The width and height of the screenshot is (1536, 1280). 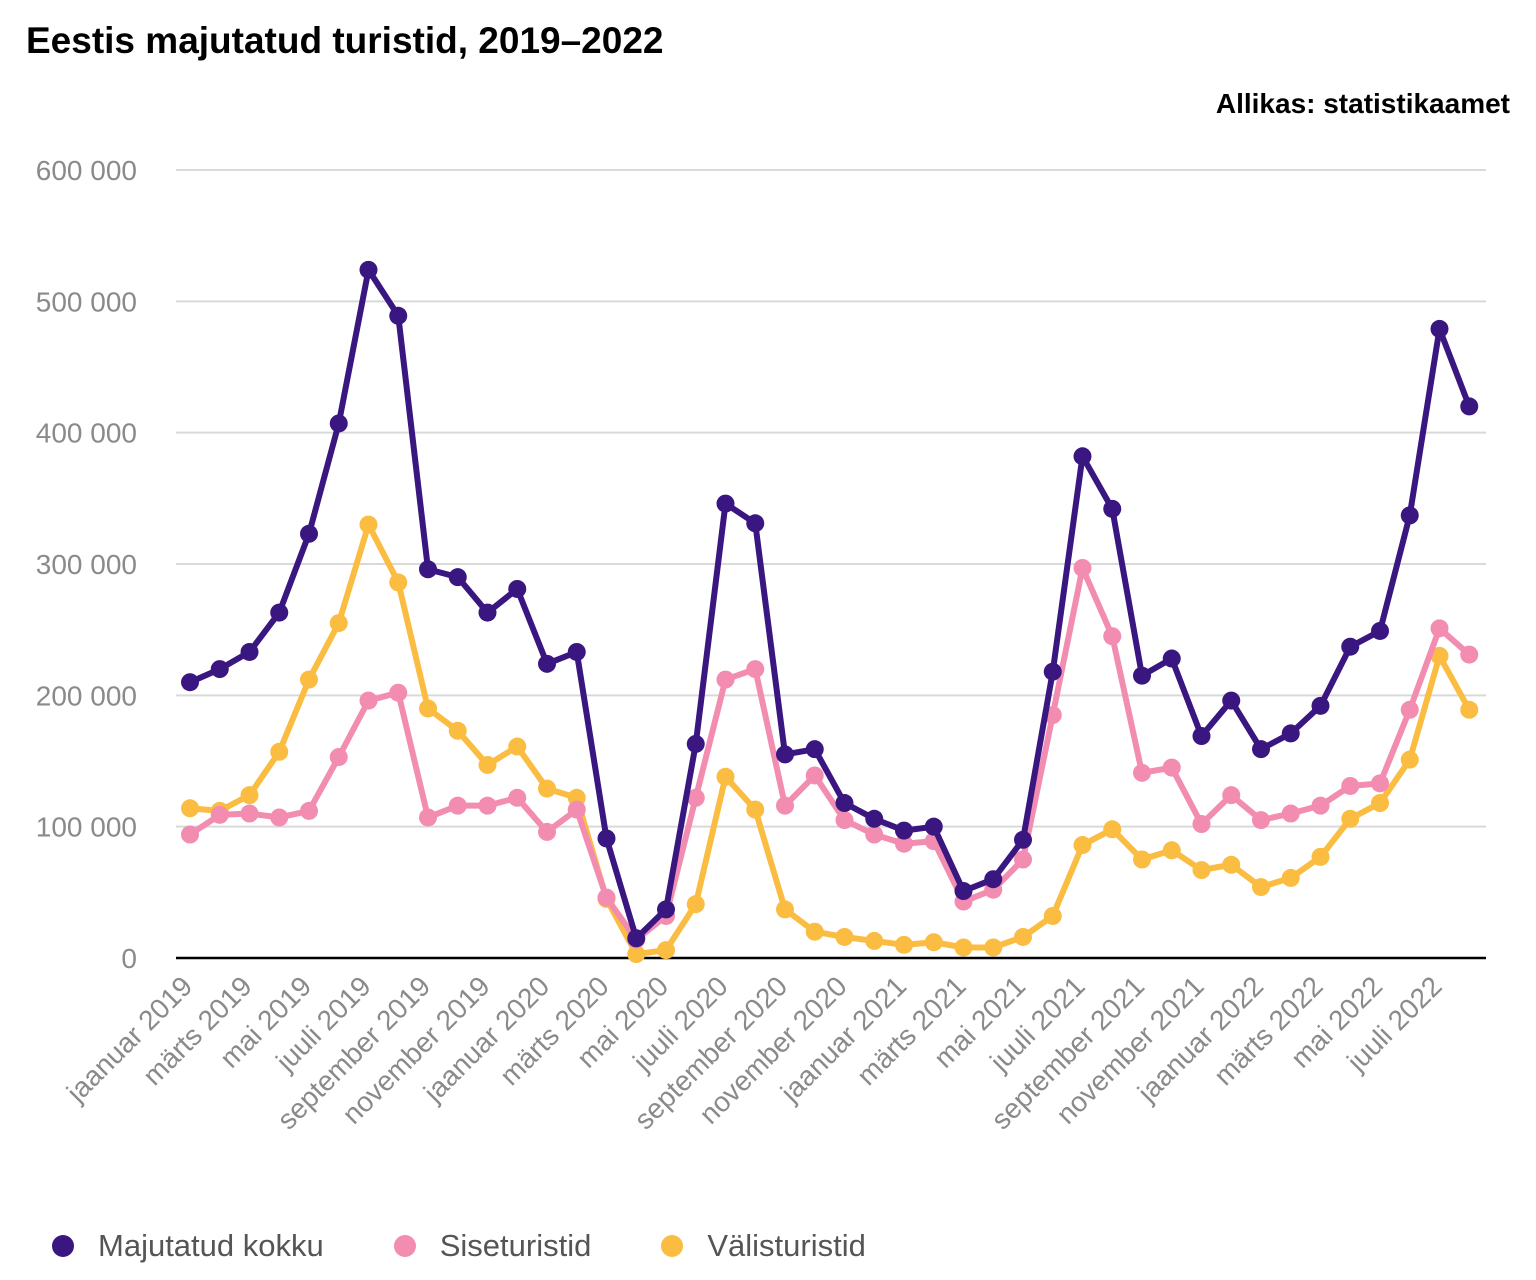 I want to click on legend-item-siseturistid: Siseturistid, so click(x=492, y=1246).